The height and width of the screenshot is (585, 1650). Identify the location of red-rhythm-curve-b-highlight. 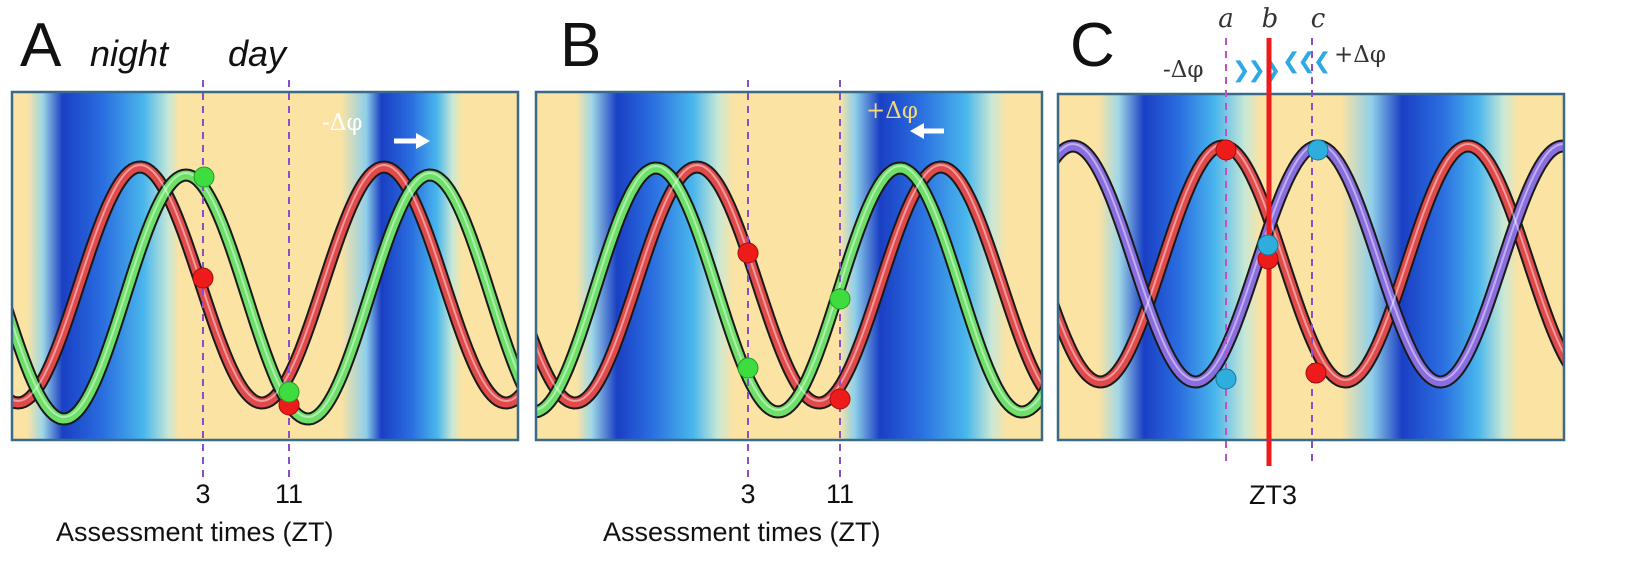
(789, 283).